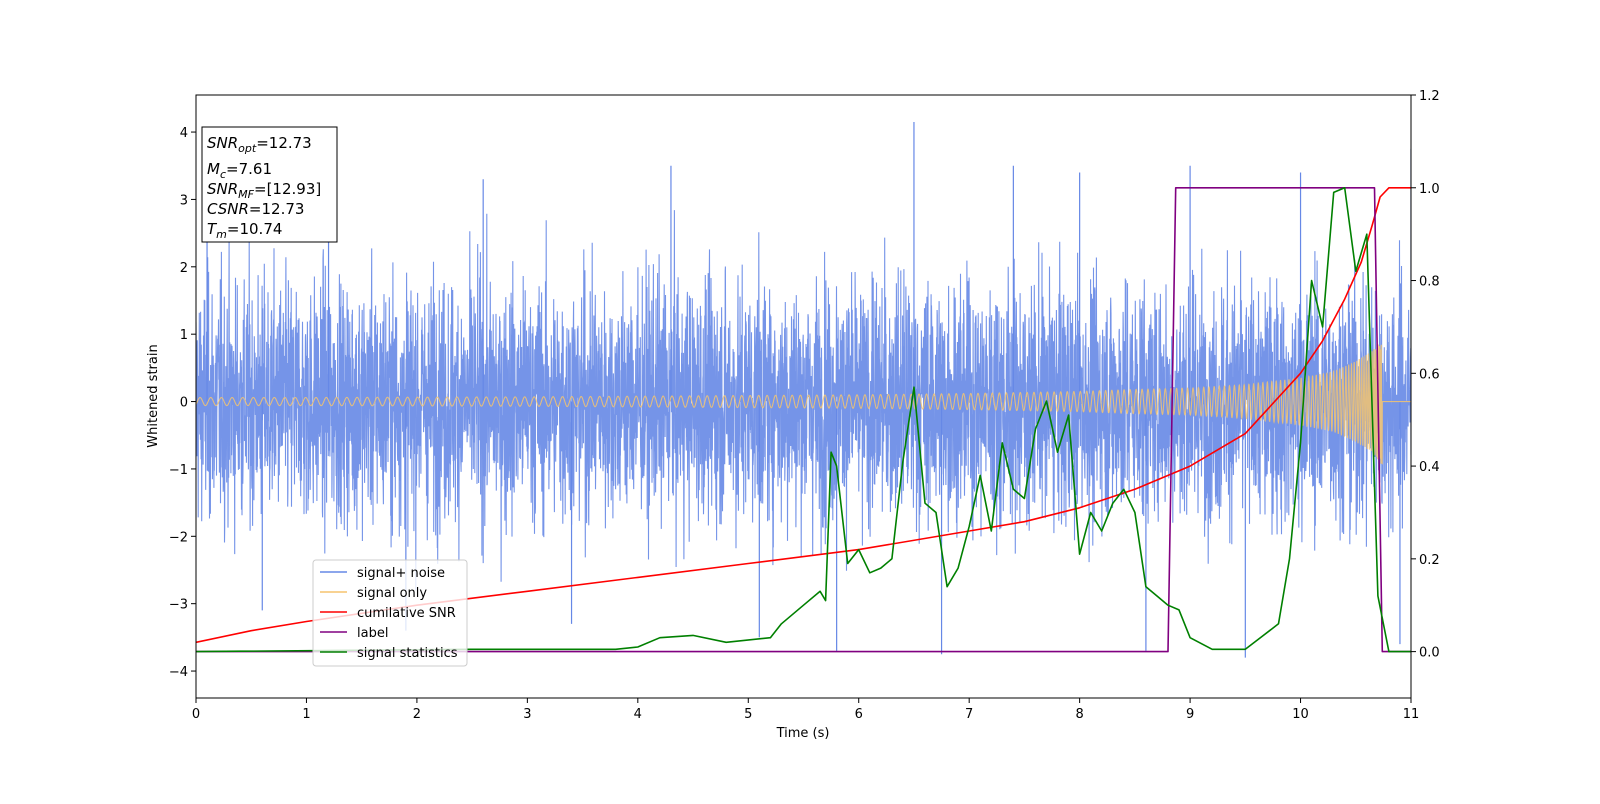  I want to click on info-mc: Mc=7.61, so click(239, 170).